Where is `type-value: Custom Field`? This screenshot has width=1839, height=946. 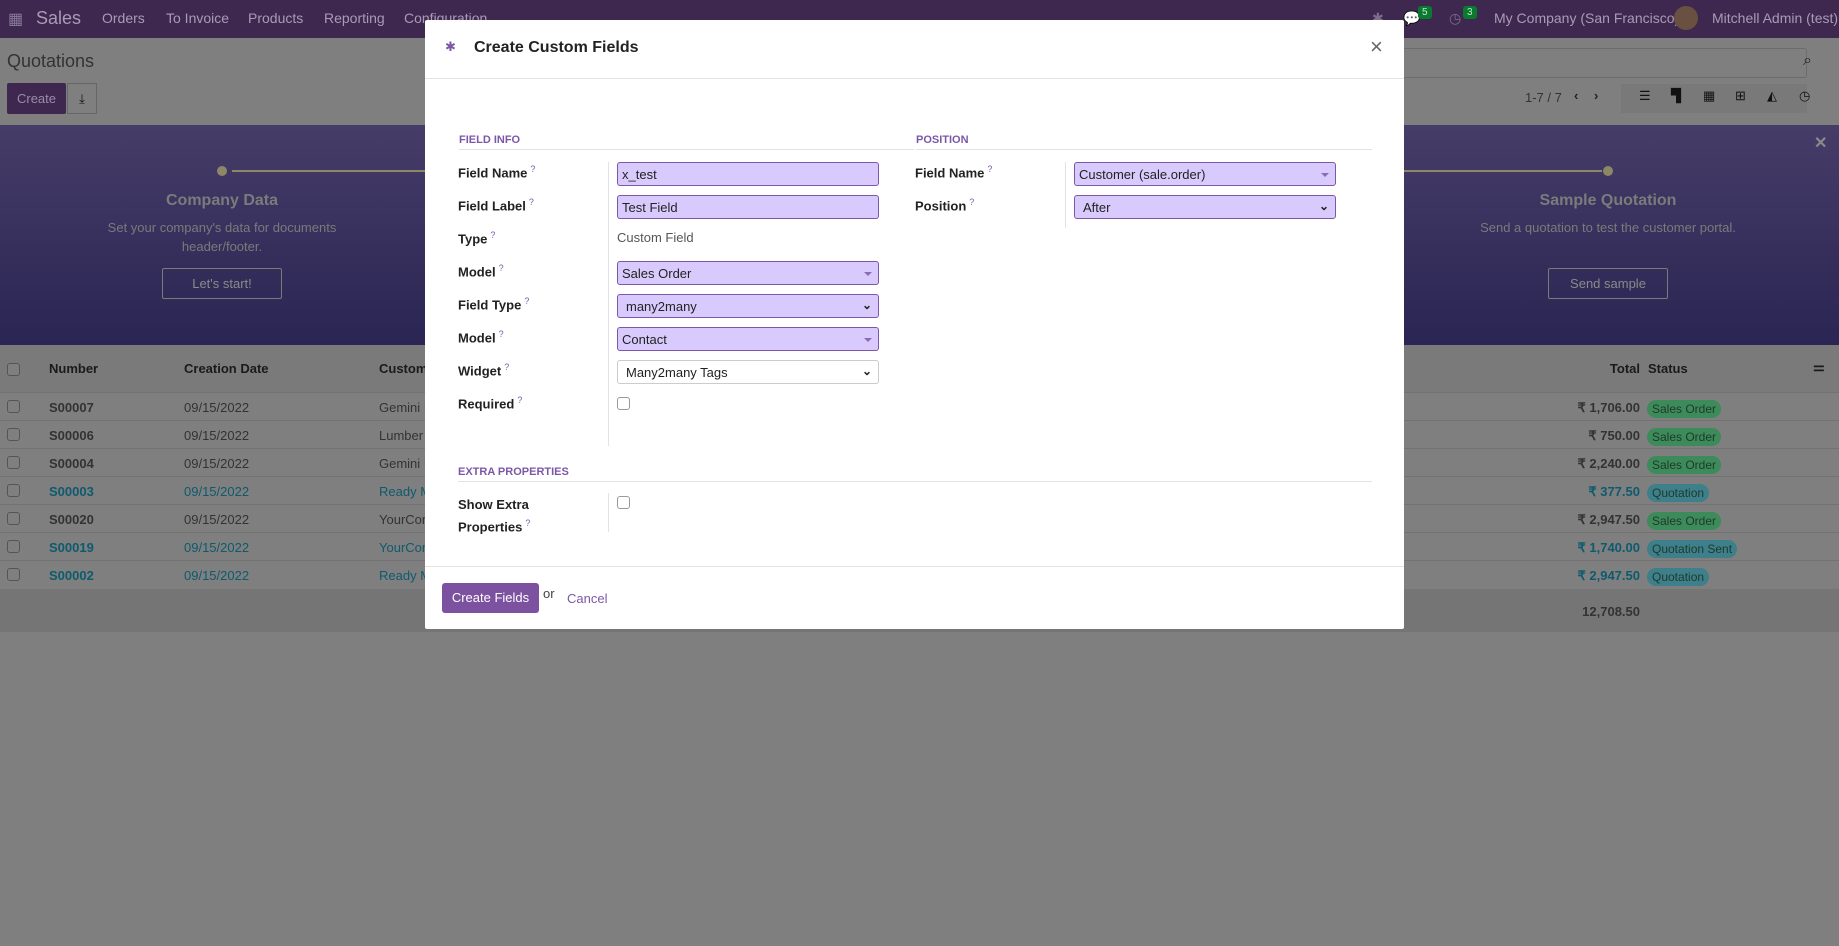 type-value: Custom Field is located at coordinates (655, 237).